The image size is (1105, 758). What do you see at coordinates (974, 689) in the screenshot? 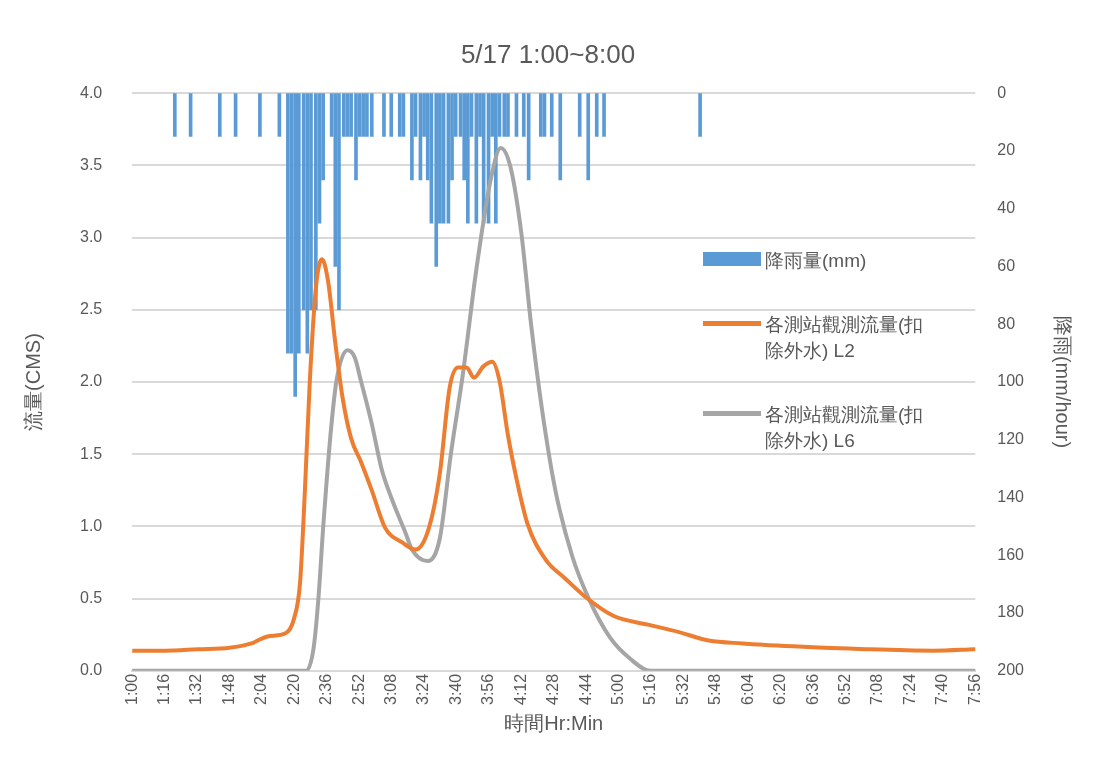
I see `x-tick-label: 7:56` at bounding box center [974, 689].